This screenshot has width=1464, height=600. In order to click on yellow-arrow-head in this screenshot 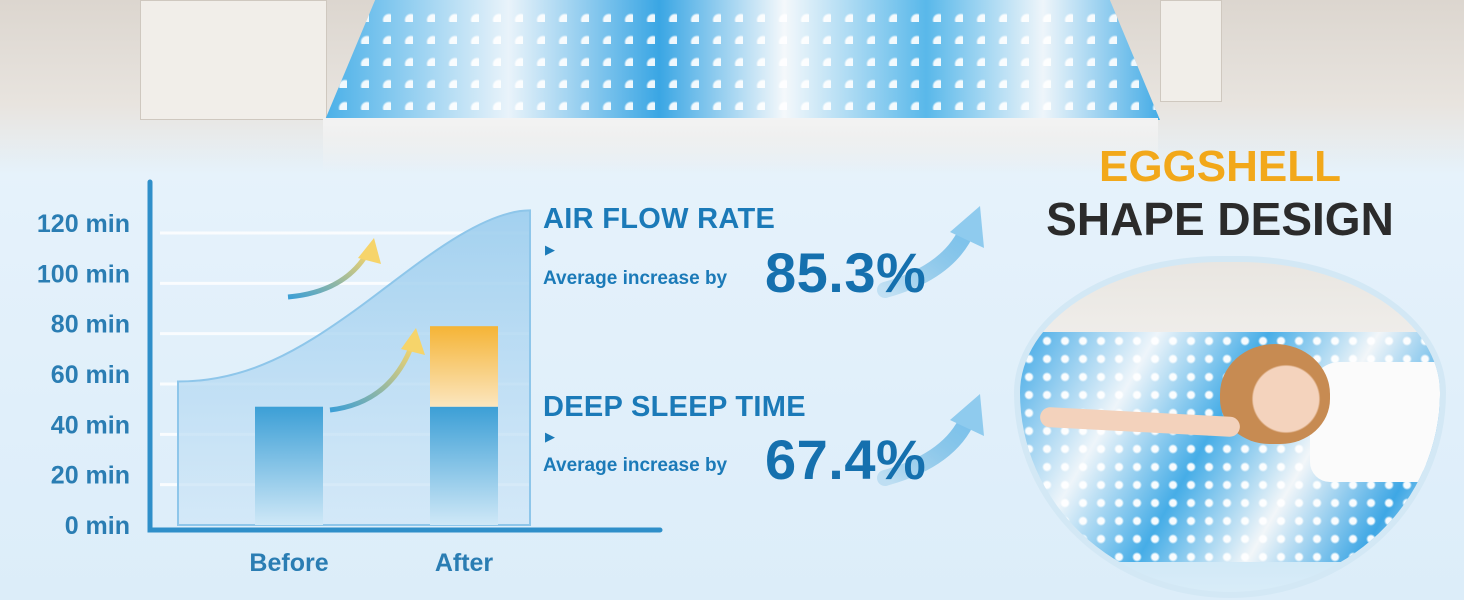, I will do `click(369, 251)`.